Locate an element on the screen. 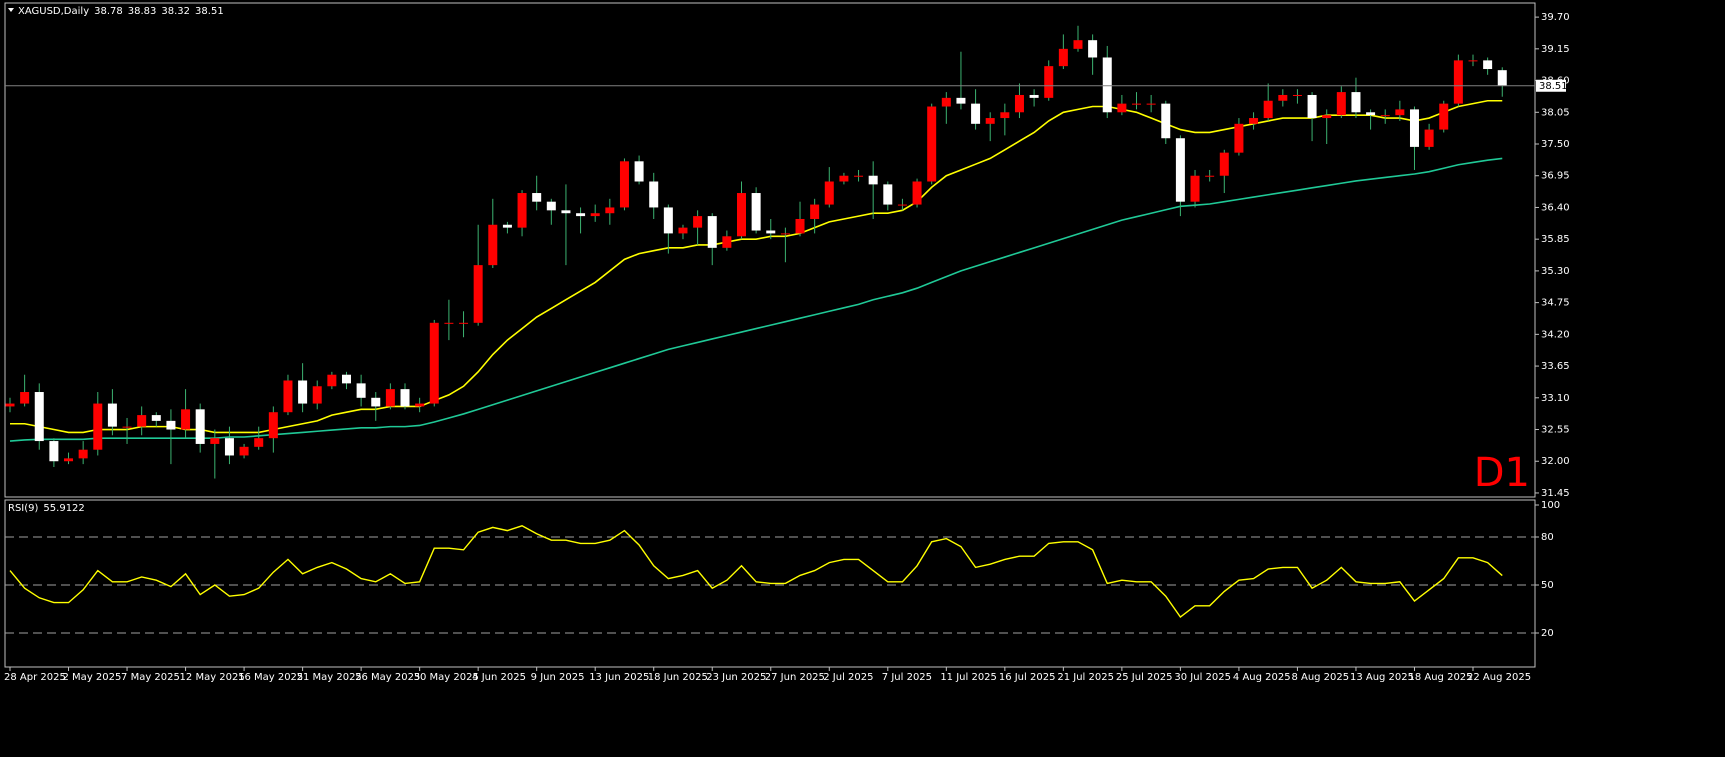 Image resolution: width=1725 pixels, height=757 pixels. y-tick-label: 36.95 is located at coordinates (1555, 176).